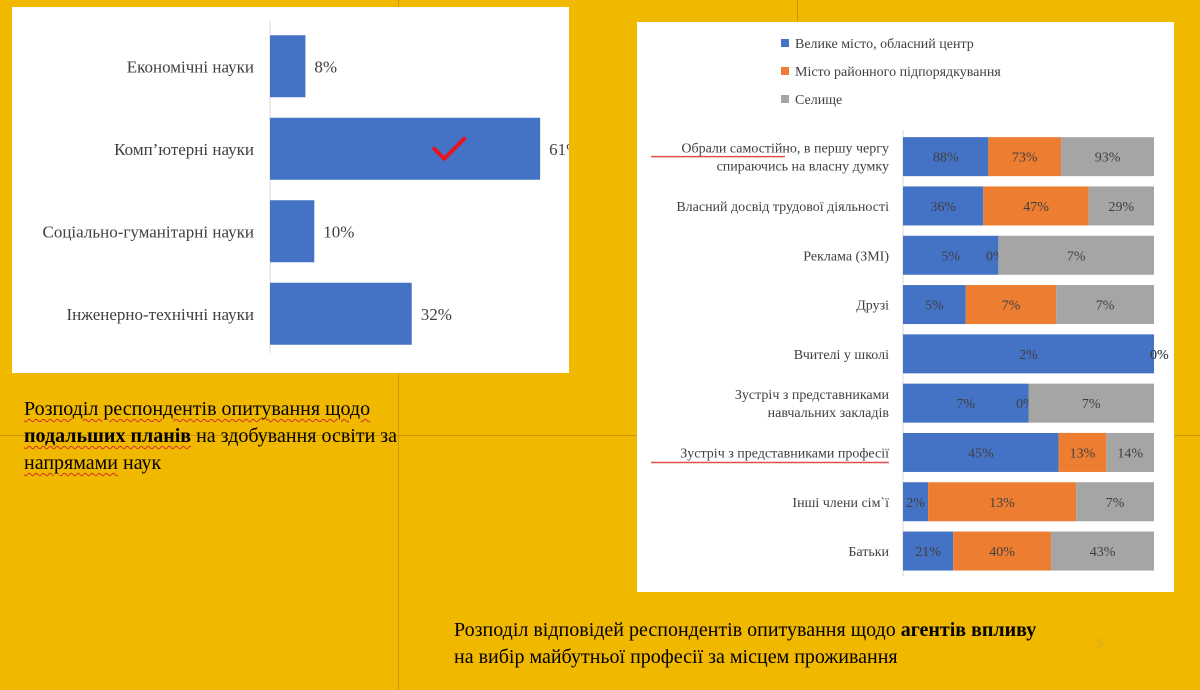  I want to click on data-label: 14%, so click(1130, 453).